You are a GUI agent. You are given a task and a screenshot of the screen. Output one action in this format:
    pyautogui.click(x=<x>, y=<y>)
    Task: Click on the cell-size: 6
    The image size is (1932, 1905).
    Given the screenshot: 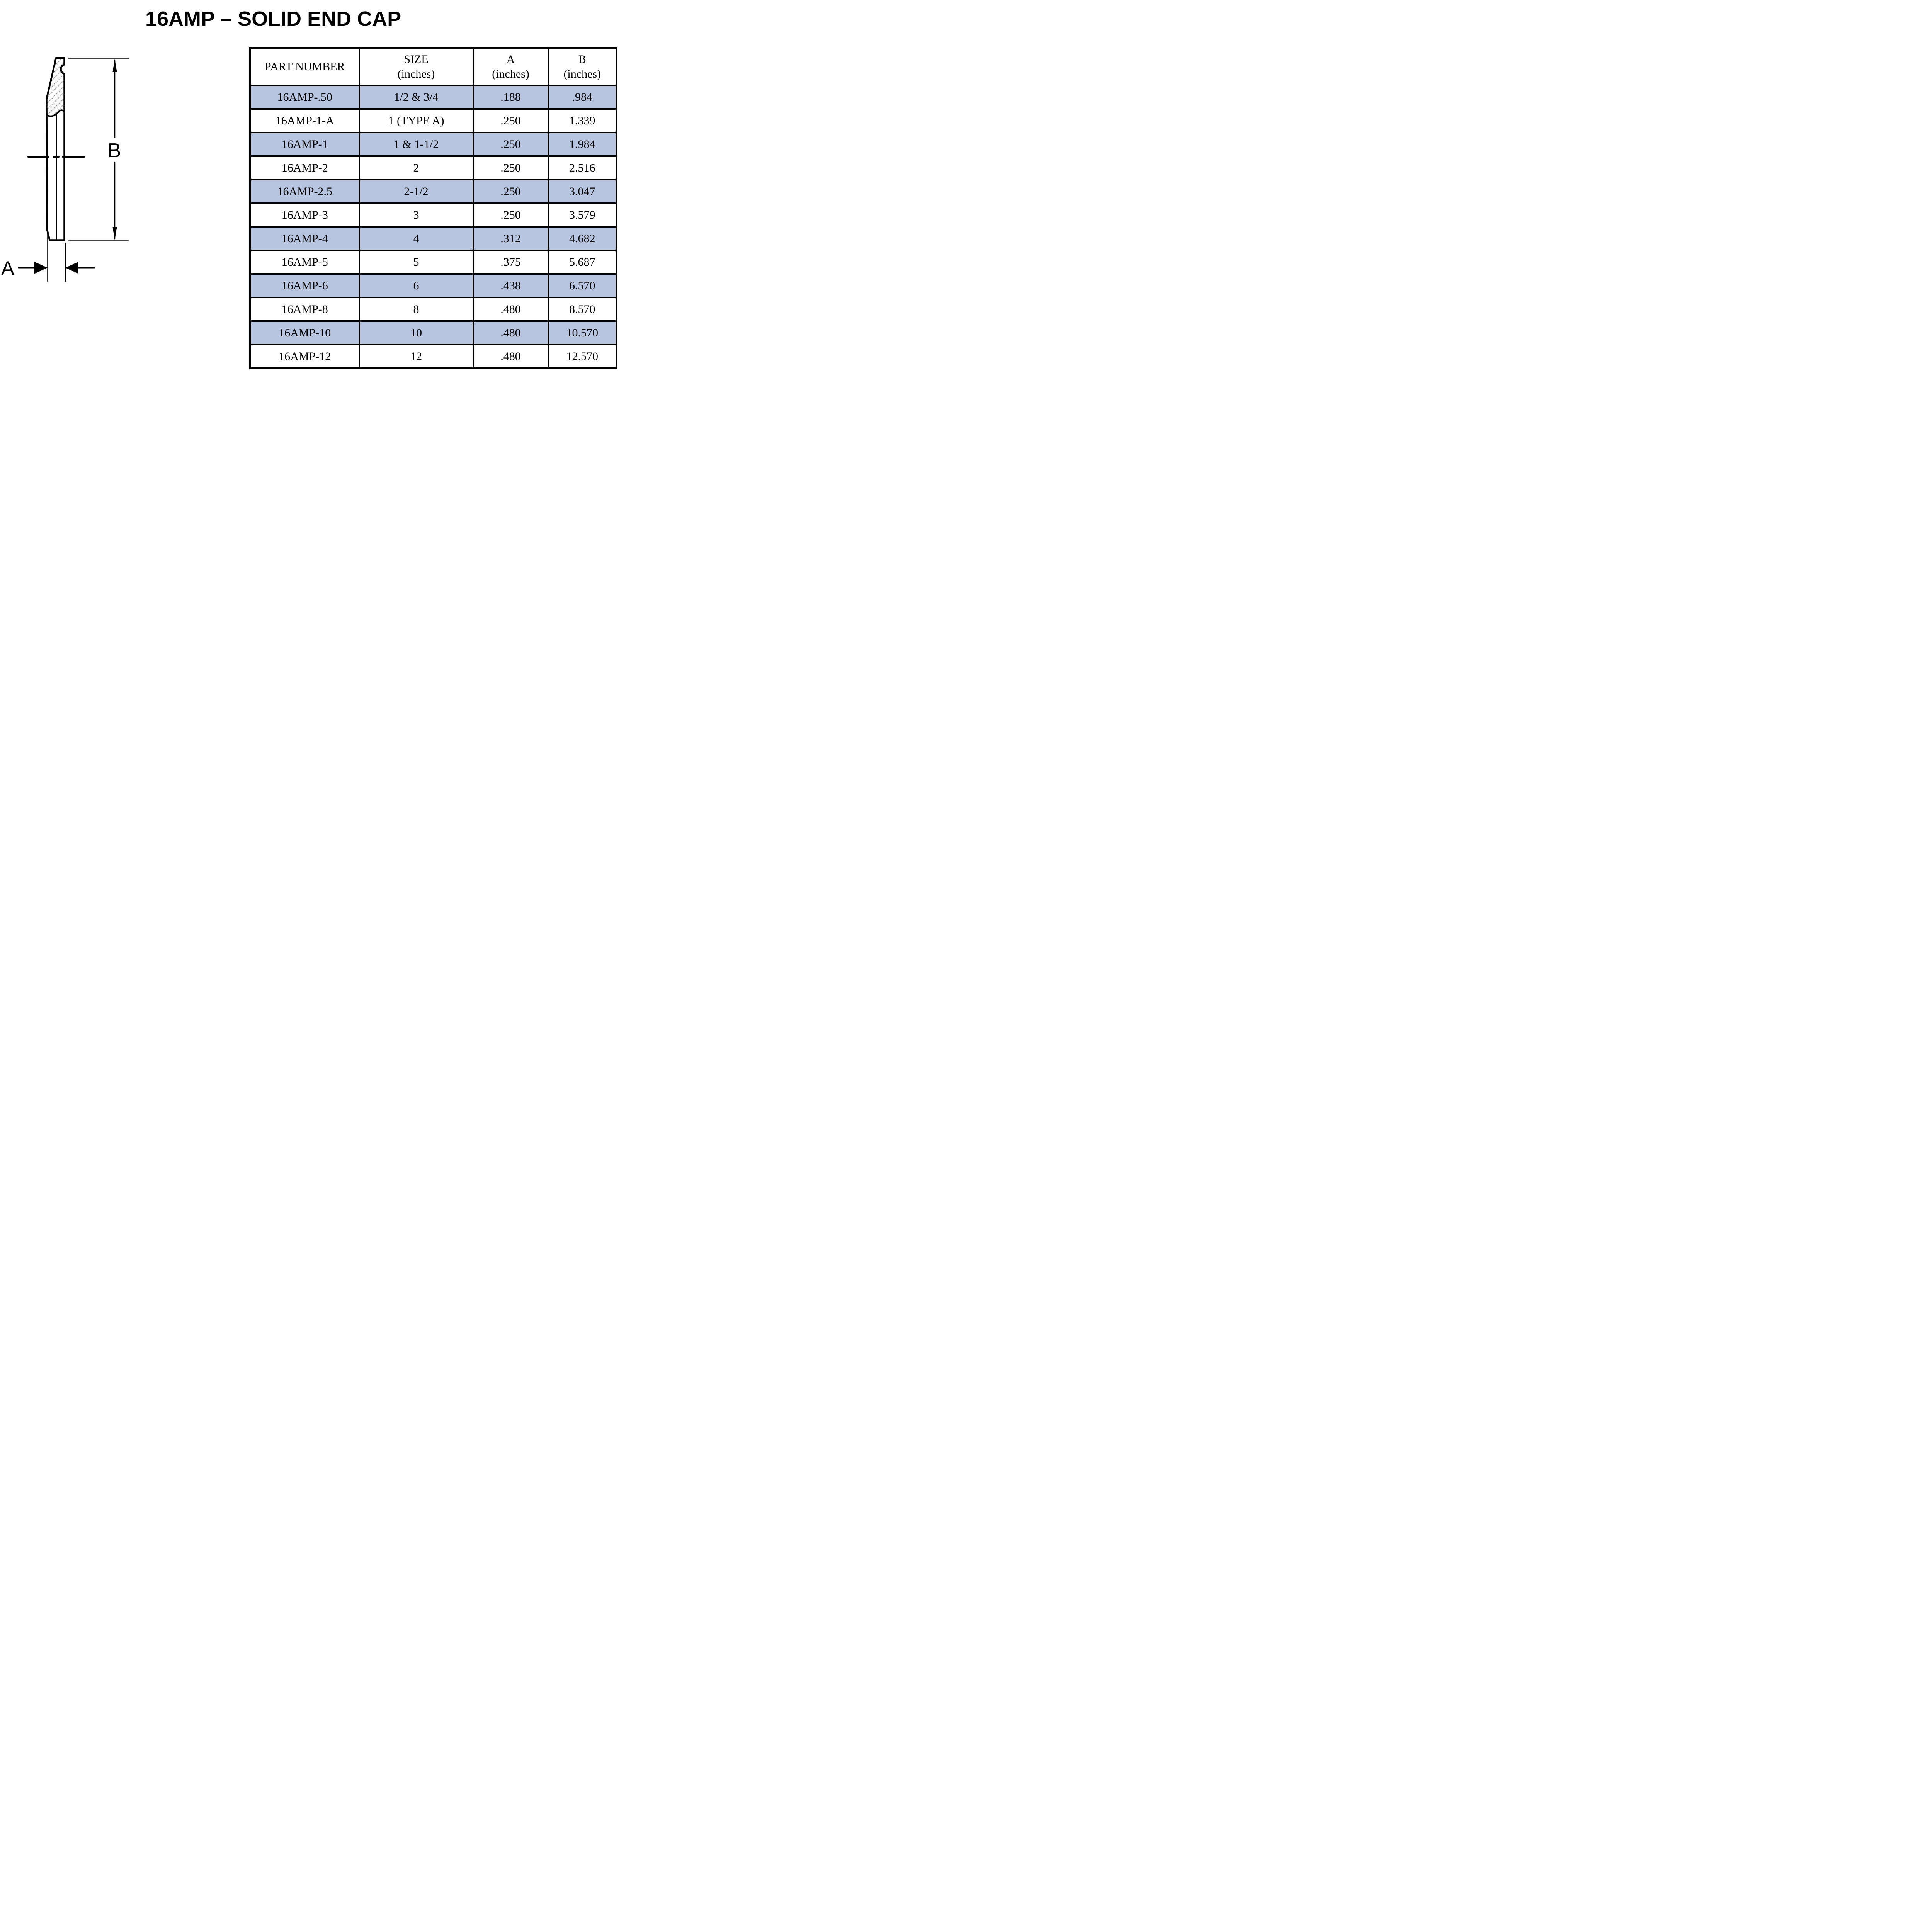 What is the action you would take?
    pyautogui.click(x=416, y=285)
    